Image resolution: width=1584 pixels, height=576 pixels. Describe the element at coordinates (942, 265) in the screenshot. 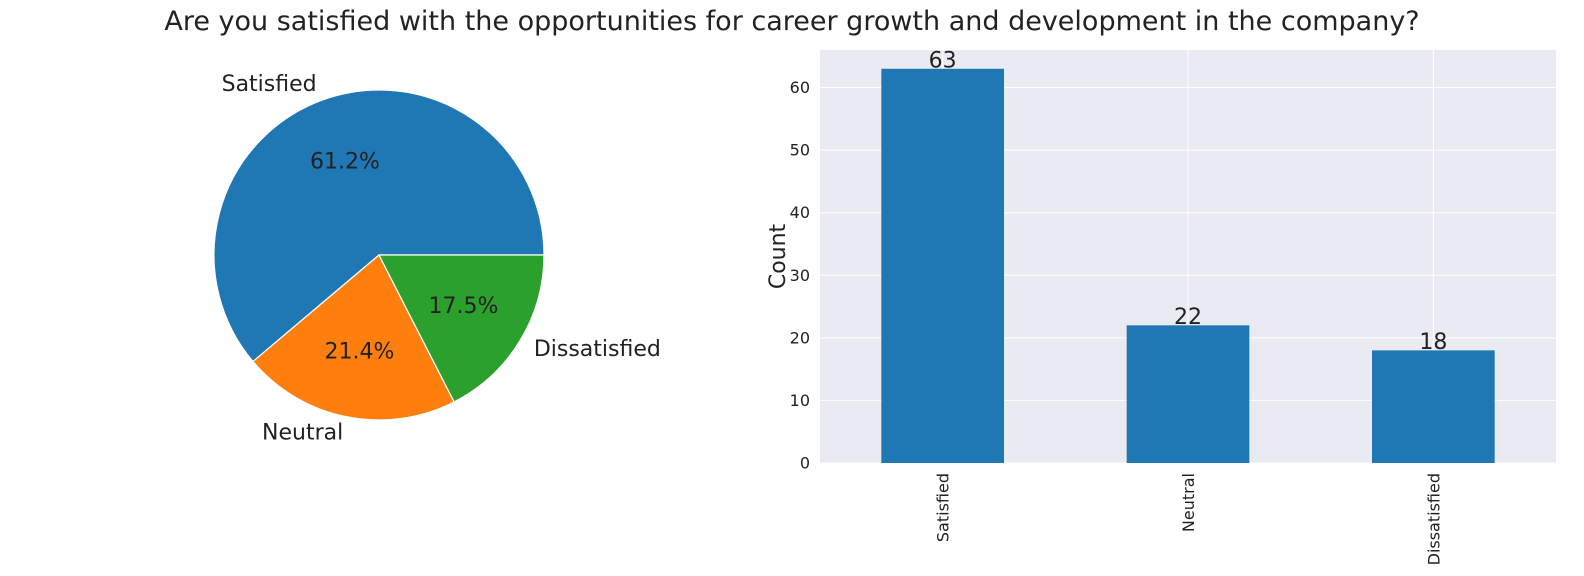

I see `bar-satisfied` at that location.